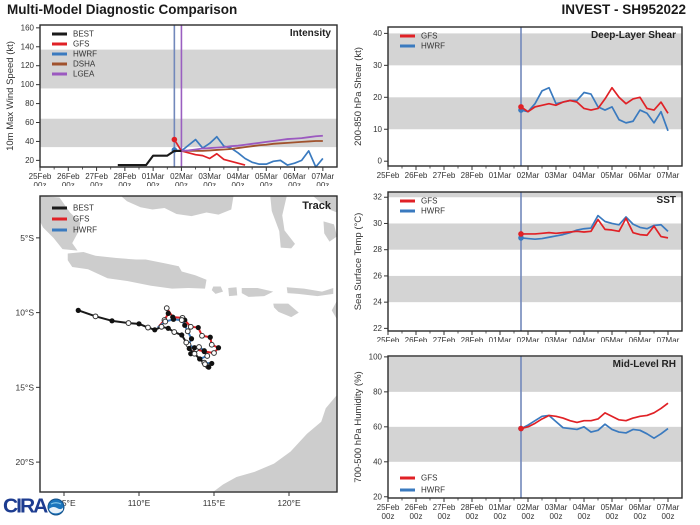 The width and height of the screenshot is (700, 525). Describe the element at coordinates (24, 462) in the screenshot. I see `svg-text: 20°S` at that location.